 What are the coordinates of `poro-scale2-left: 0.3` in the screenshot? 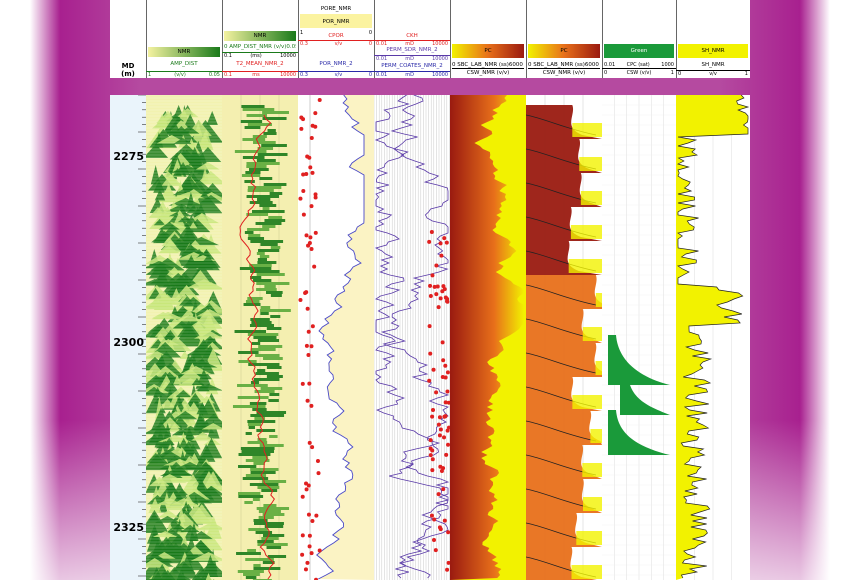 It's located at (304, 75).